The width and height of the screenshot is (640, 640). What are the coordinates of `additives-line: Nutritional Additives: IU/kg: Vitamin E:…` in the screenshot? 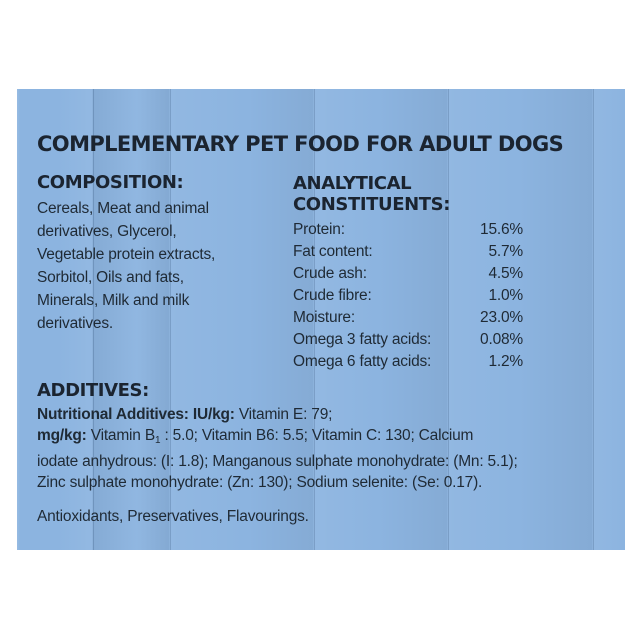 It's located at (327, 414).